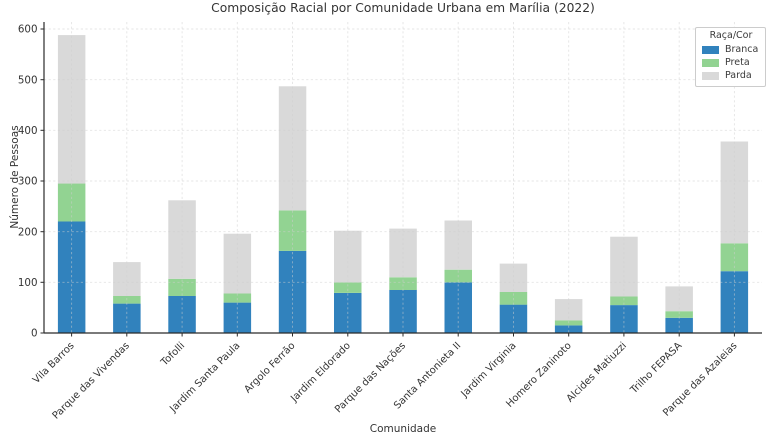 The width and height of the screenshot is (768, 445). What do you see at coordinates (597, 372) in the screenshot?
I see `x-tick-label: Alcides Matiuzzi` at bounding box center [597, 372].